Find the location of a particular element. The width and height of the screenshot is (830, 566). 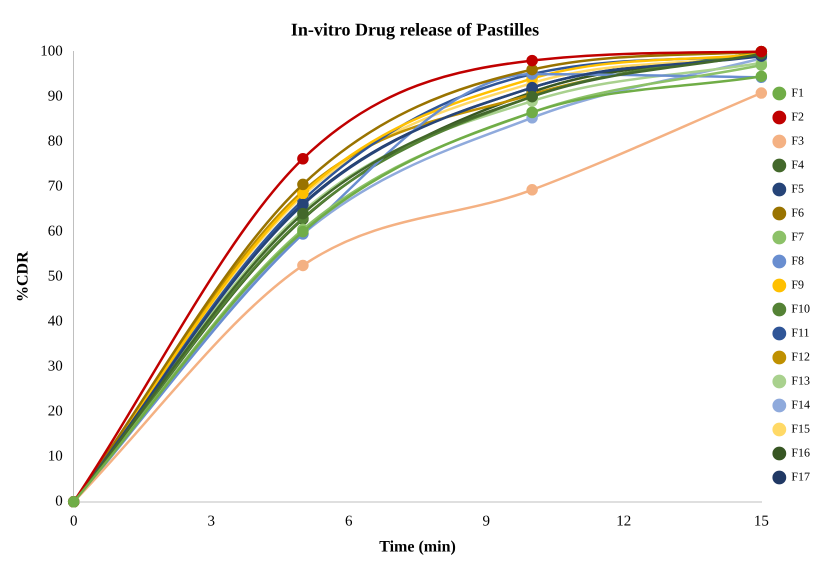

legend-label: F6 is located at coordinates (797, 213).